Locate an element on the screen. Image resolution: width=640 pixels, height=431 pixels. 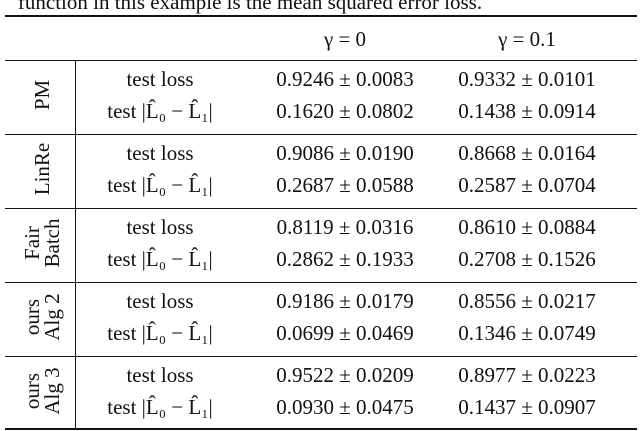
group-label: Fair Batch is located at coordinates (42, 243).